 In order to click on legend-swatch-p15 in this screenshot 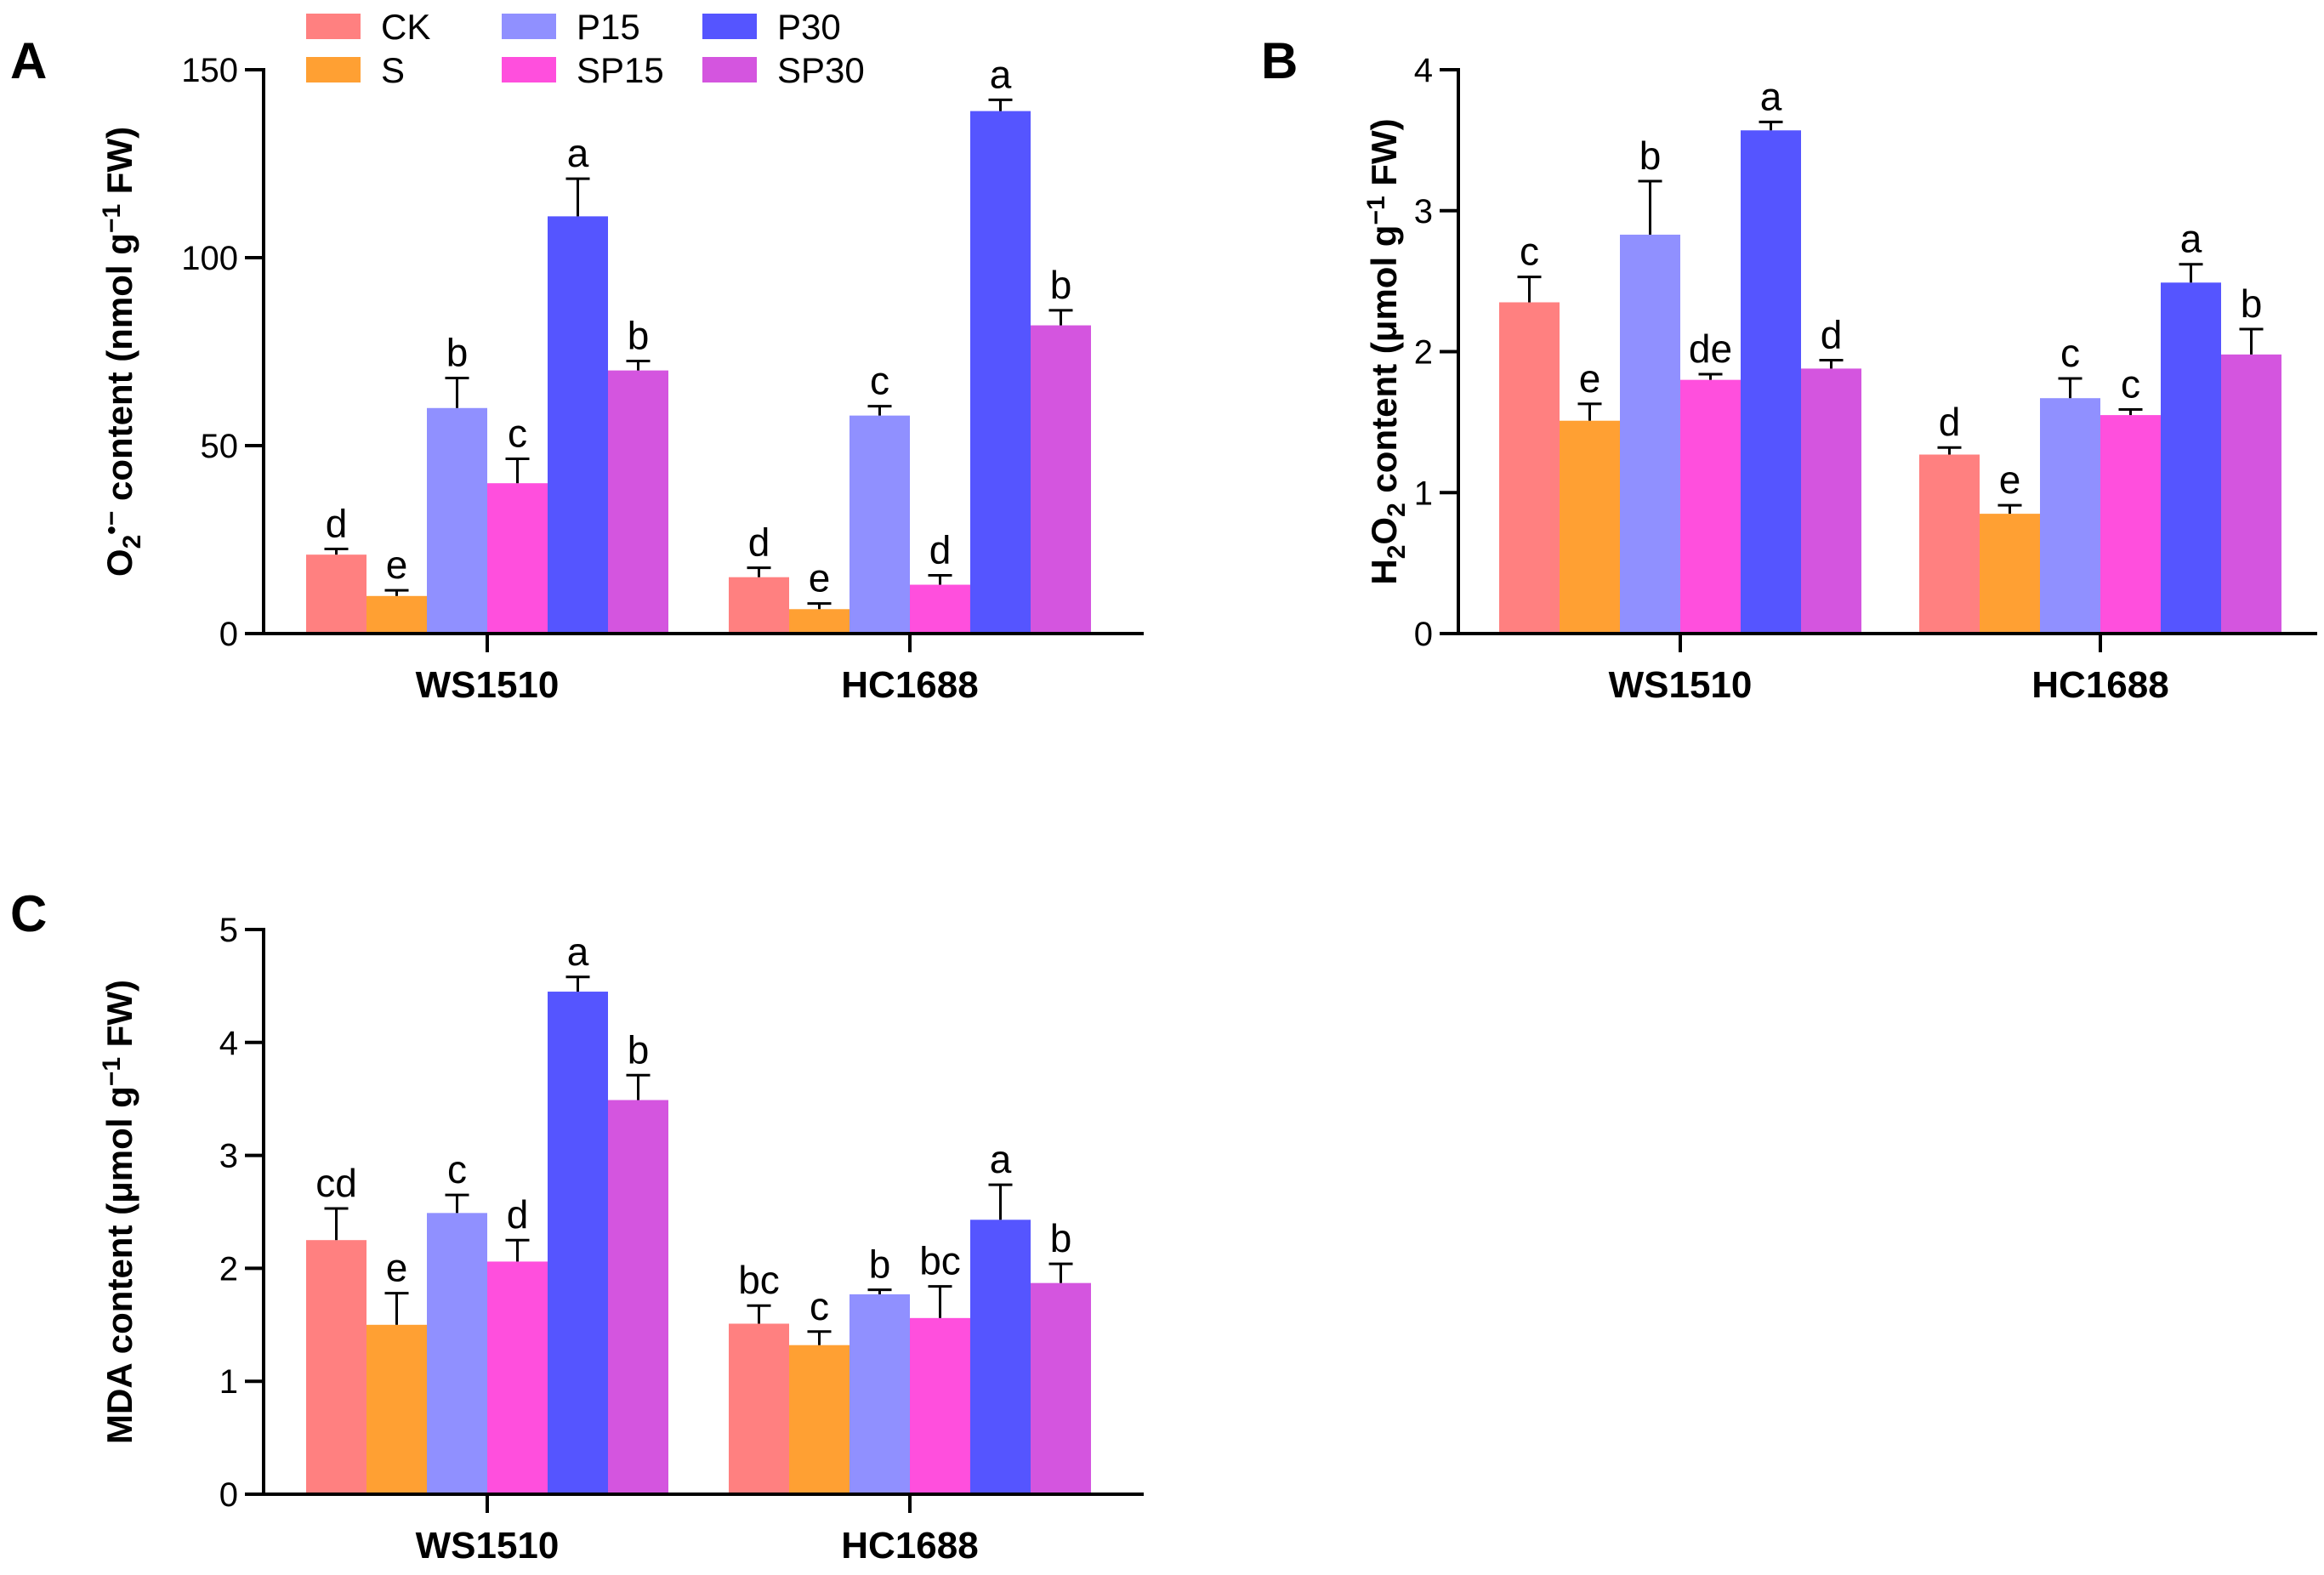, I will do `click(529, 26)`.